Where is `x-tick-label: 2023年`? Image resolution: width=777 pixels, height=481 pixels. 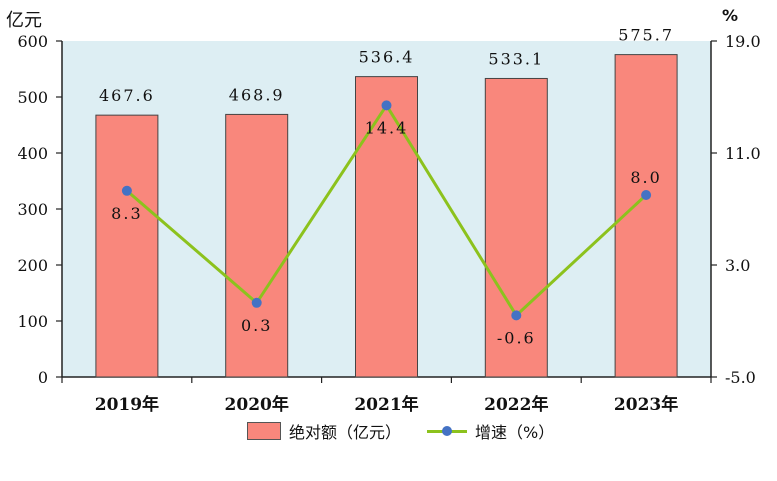 x-tick-label: 2023年 is located at coordinates (646, 404).